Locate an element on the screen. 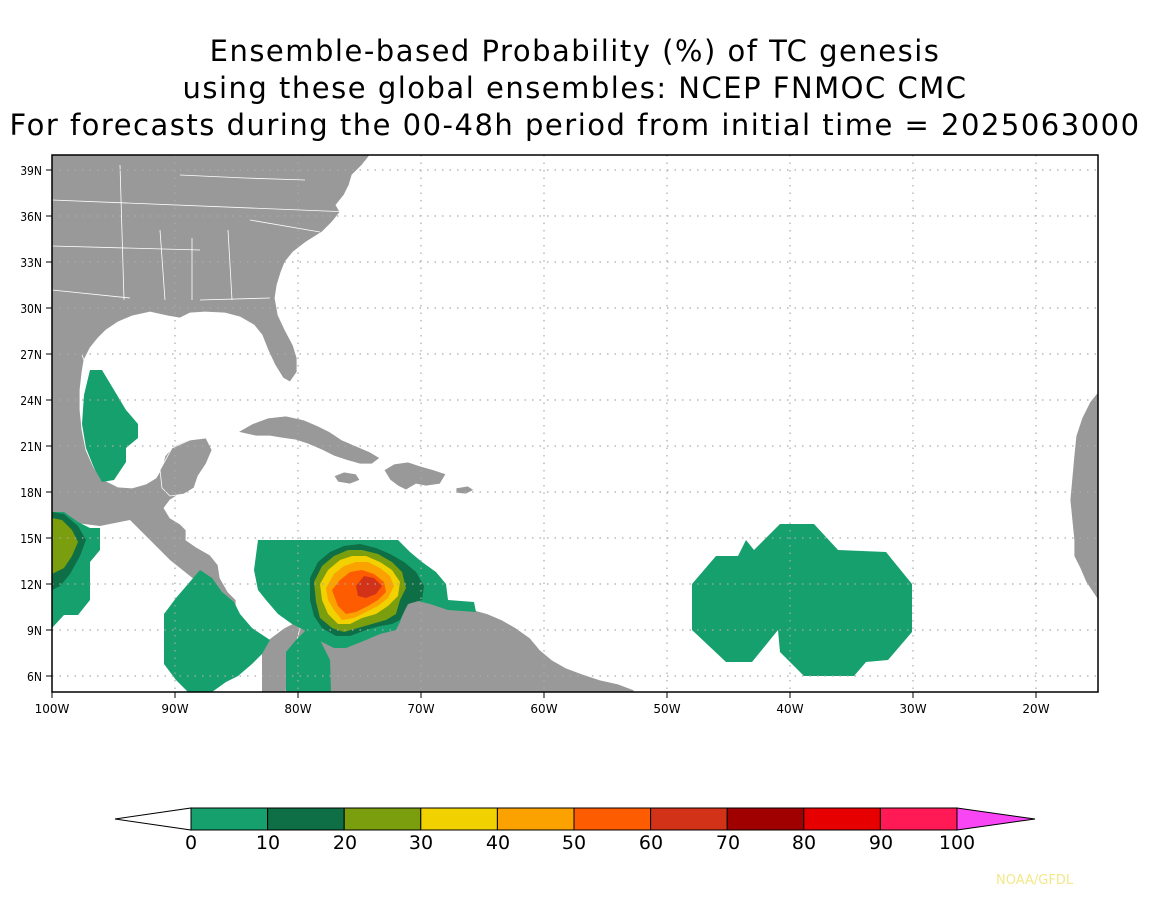 This screenshot has width=1150, height=924. lat-label: 21N is located at coordinates (31, 447).